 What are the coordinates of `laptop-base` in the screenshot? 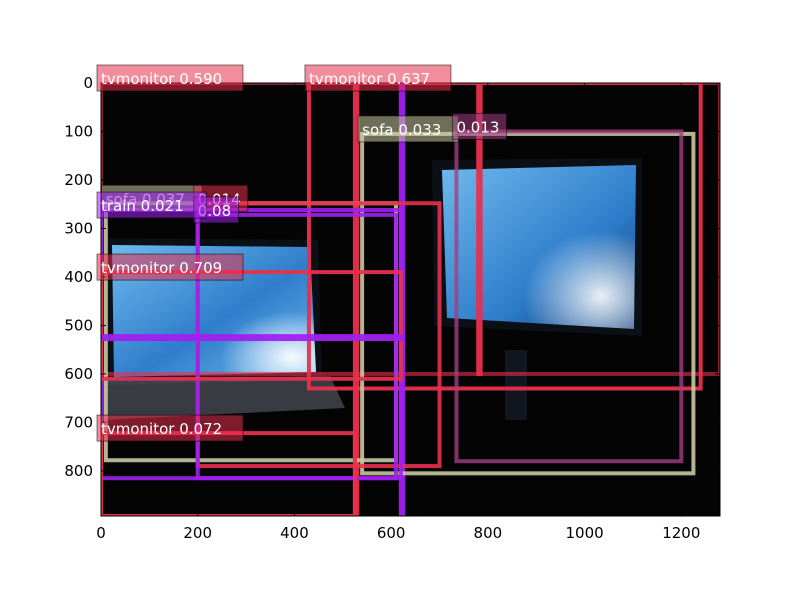 It's located at (224, 398).